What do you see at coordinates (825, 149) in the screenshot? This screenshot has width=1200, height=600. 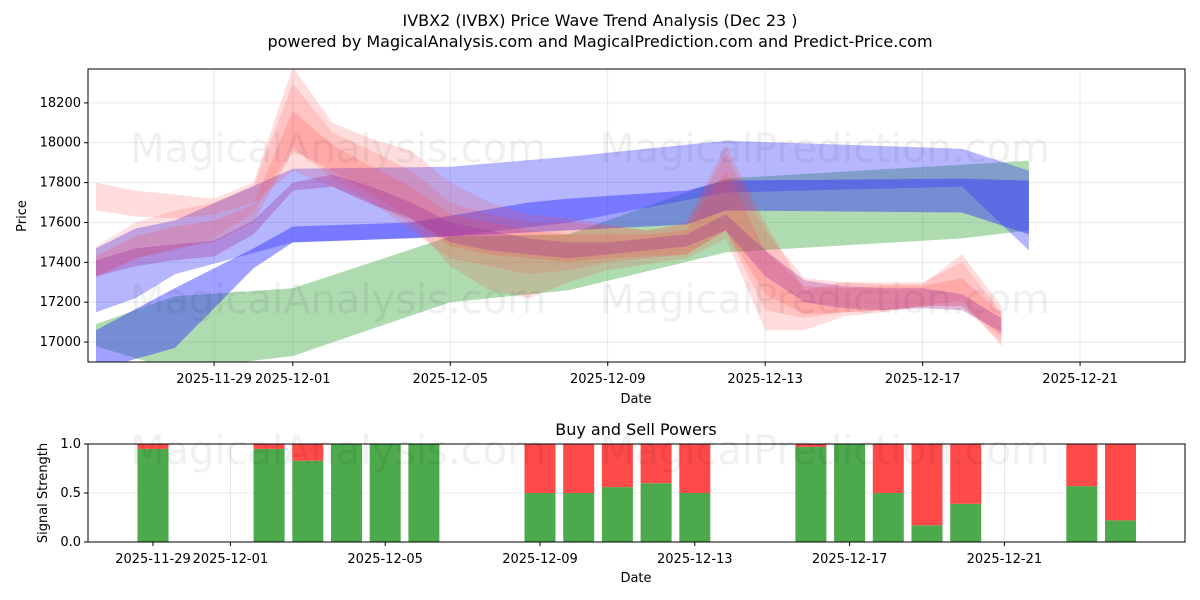 I see `watermark-top-right: MagicalPrediction.com` at bounding box center [825, 149].